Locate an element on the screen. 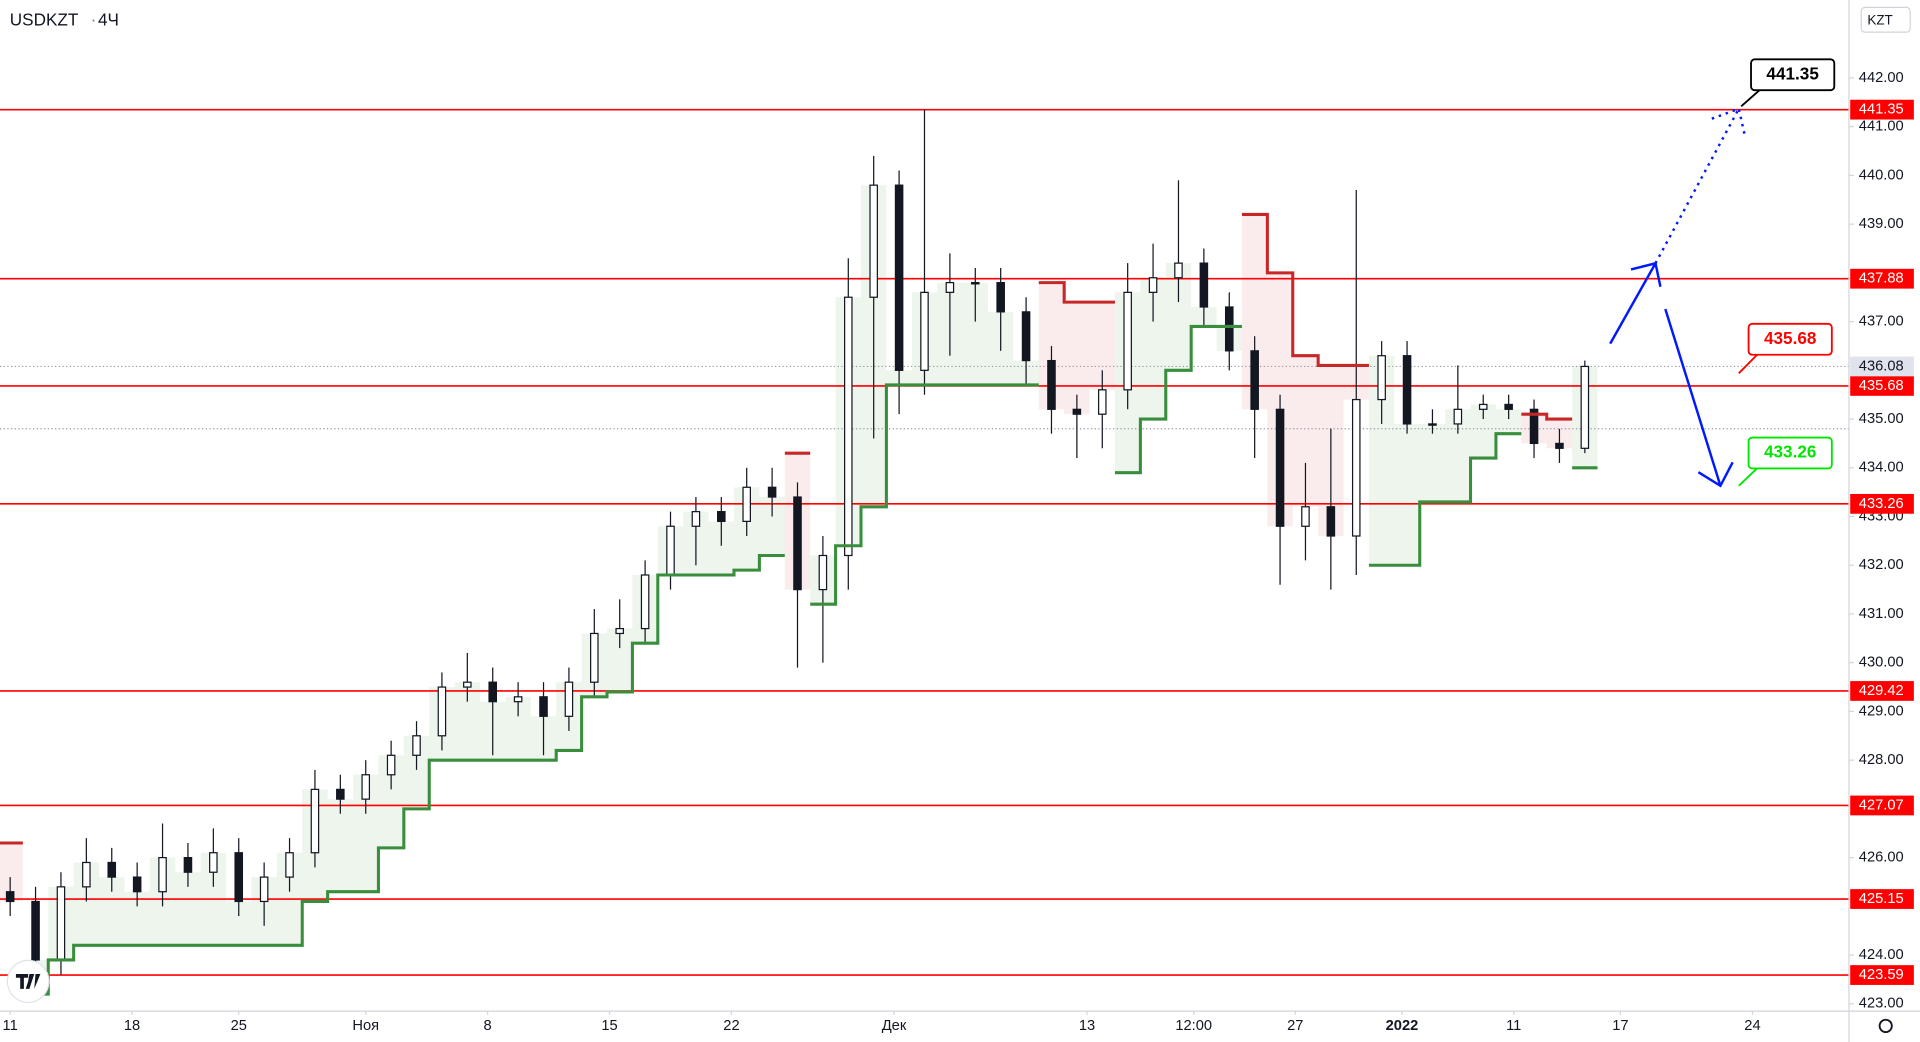 This screenshot has width=1920, height=1042. last-price-label: 436.08 is located at coordinates (1881, 366).